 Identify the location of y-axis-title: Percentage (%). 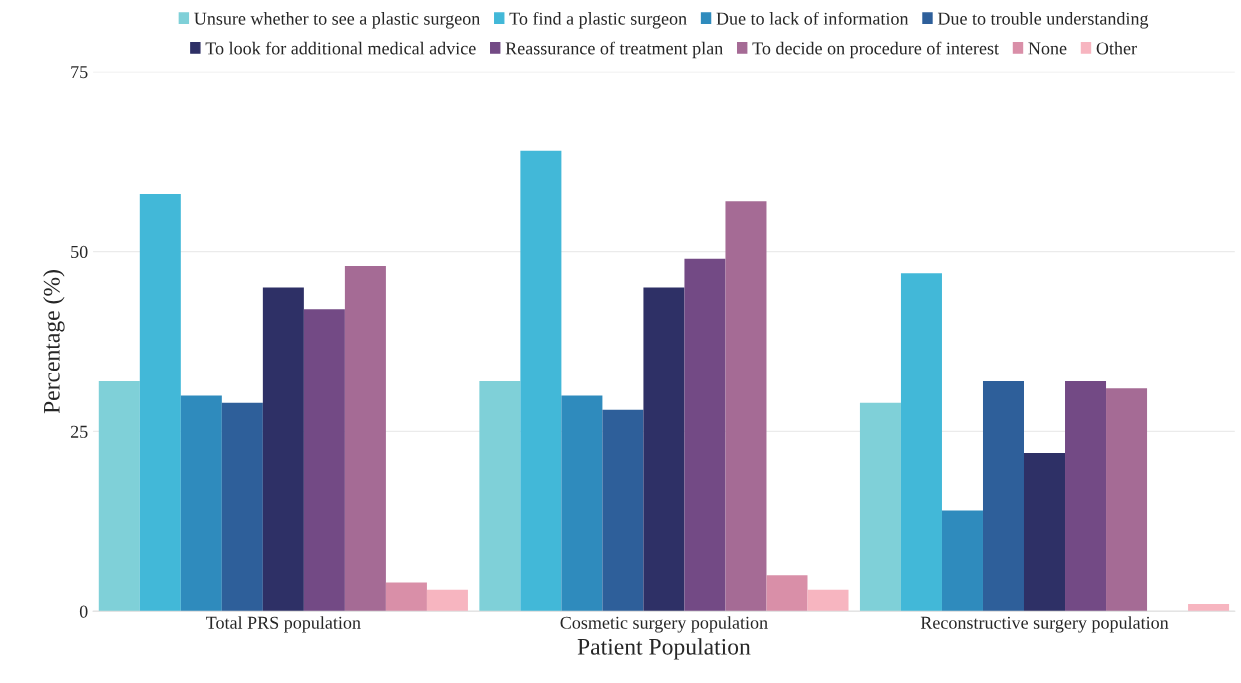
(54, 342).